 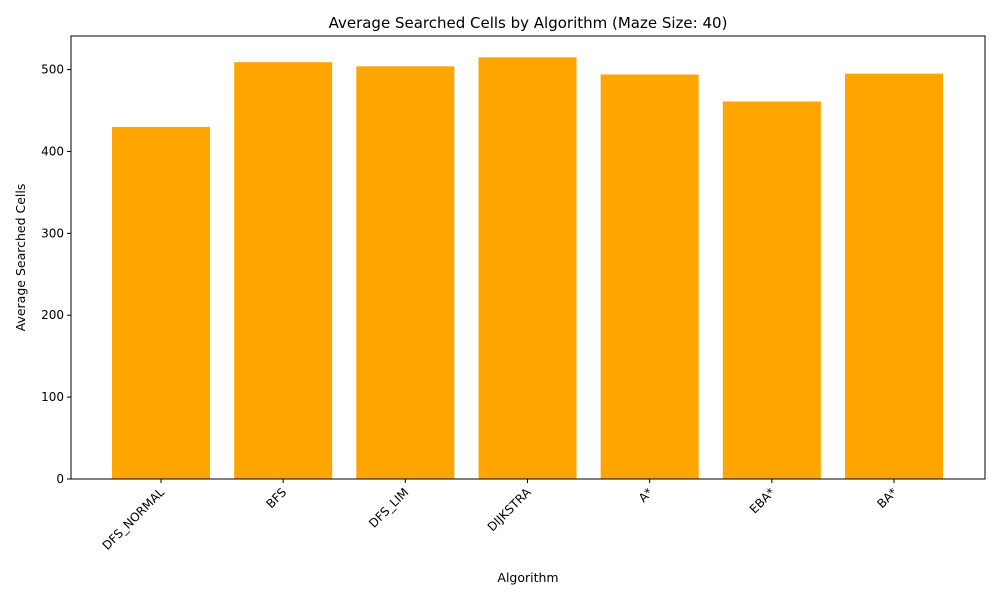 What do you see at coordinates (388, 507) in the screenshot?
I see `x-tick-label: DFS_LIM` at bounding box center [388, 507].